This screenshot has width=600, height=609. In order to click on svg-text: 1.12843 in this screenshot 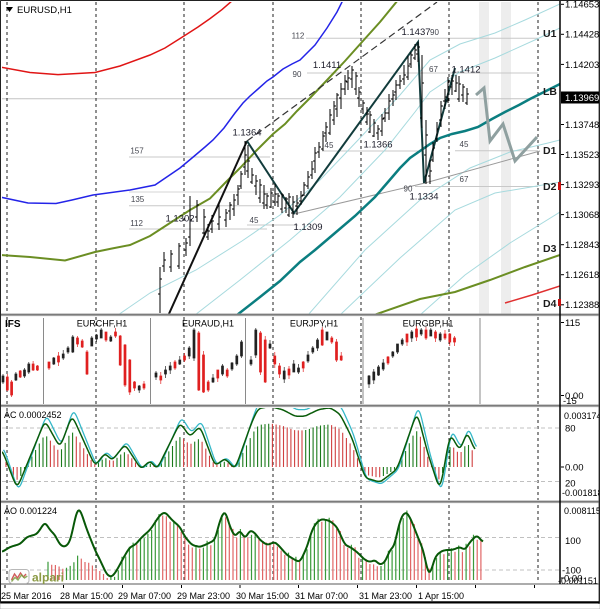, I will do `click(582, 245)`.